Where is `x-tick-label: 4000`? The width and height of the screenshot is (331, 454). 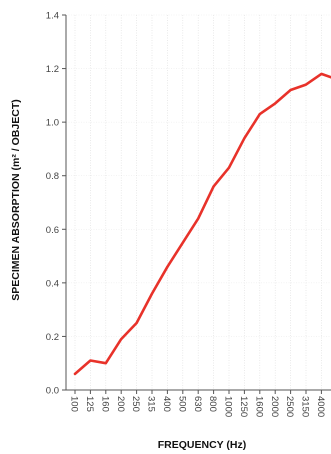
x-tick-label: 4000 is located at coordinates (320, 406).